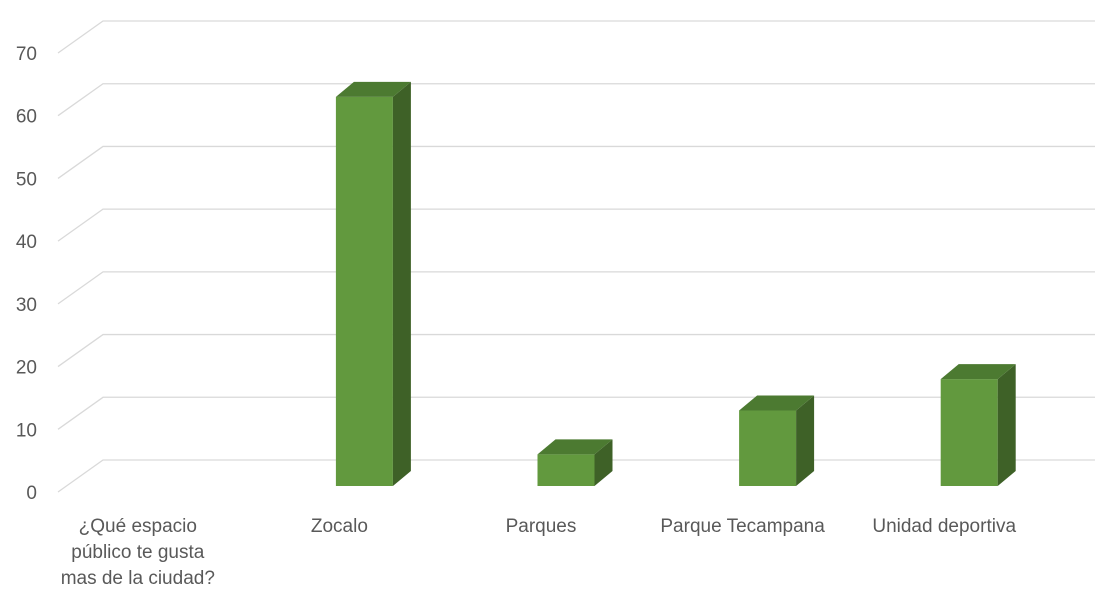  I want to click on y-tick-label: 40, so click(26, 242).